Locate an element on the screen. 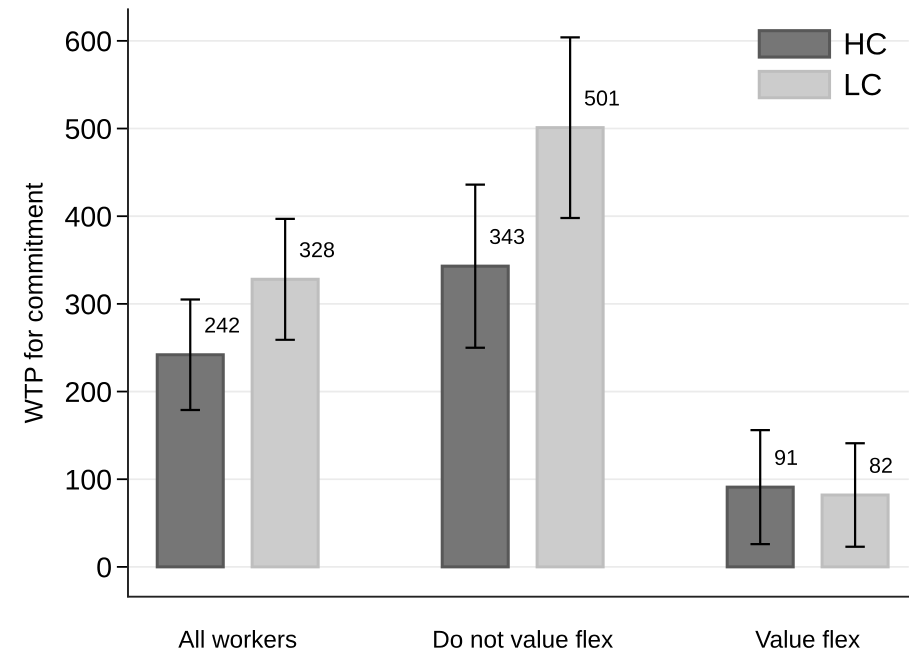  y-axis-title: WTP for commitment is located at coordinates (33, 303).